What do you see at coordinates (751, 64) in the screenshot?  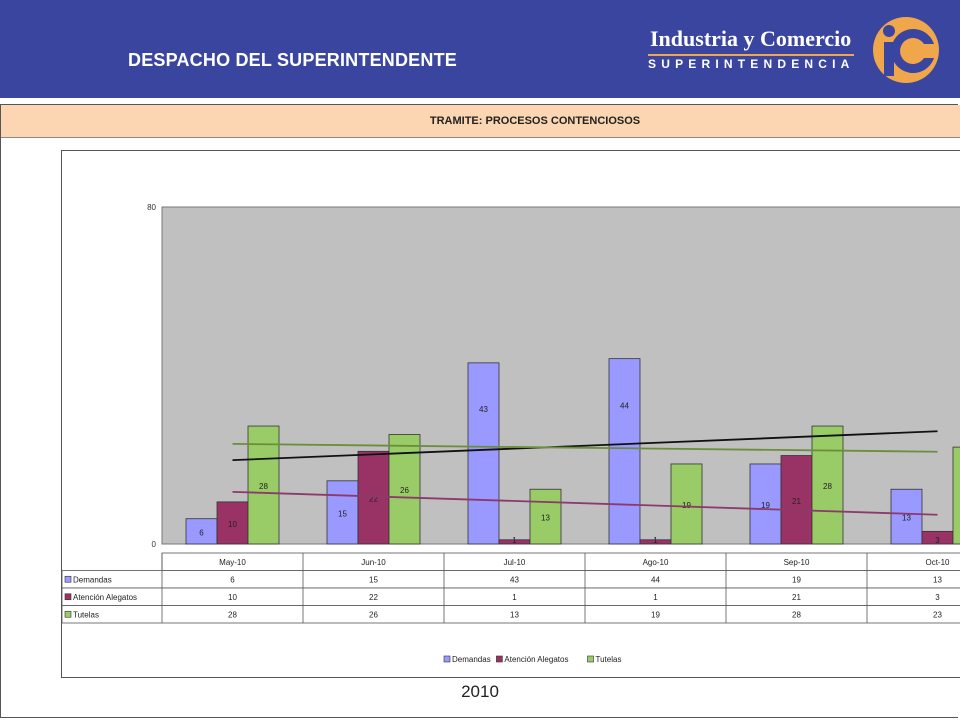 I see `brand-subtitle: SUPERINTENDENCIA` at bounding box center [751, 64].